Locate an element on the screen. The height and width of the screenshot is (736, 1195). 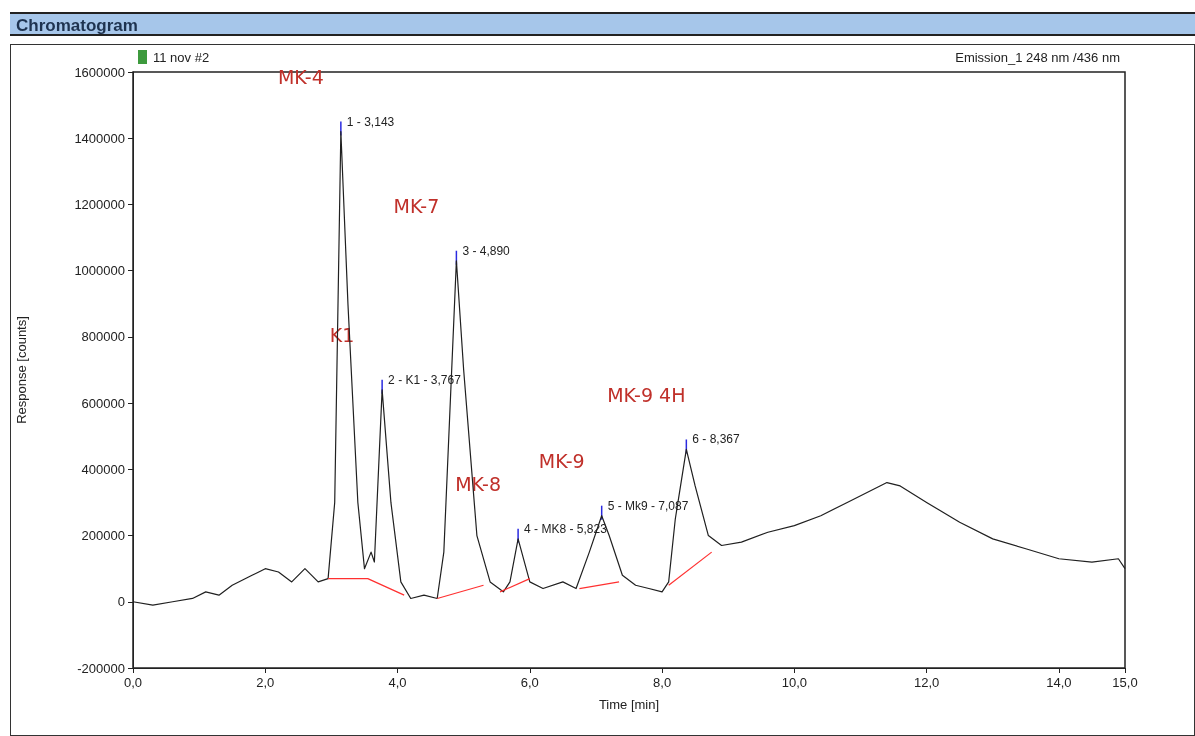
y-tick-label: 1000000 is located at coordinates (99, 271).